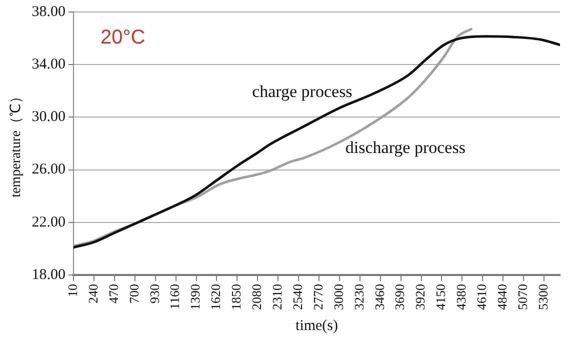 The width and height of the screenshot is (580, 343). Describe the element at coordinates (216, 297) in the screenshot. I see `x-tick-label: 1620` at that location.